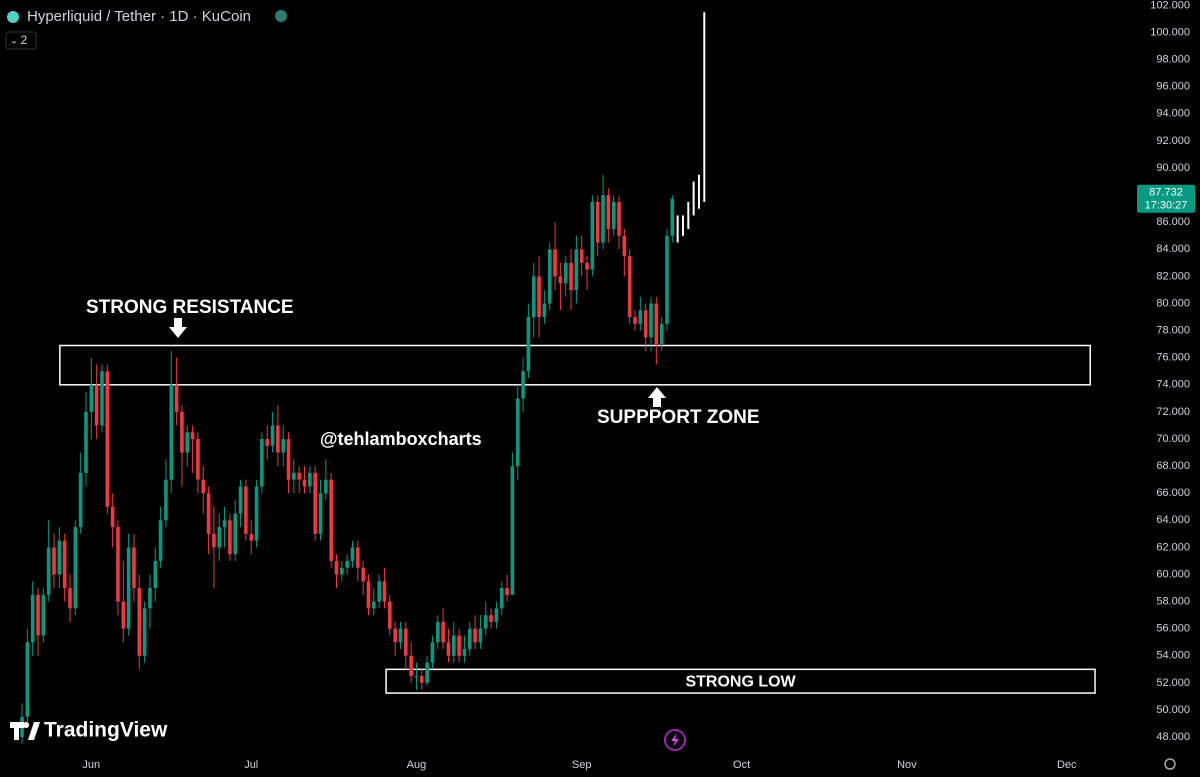 This screenshot has width=1200, height=777. Describe the element at coordinates (1173, 412) in the screenshot. I see `y-tick-label: 72.000` at that location.